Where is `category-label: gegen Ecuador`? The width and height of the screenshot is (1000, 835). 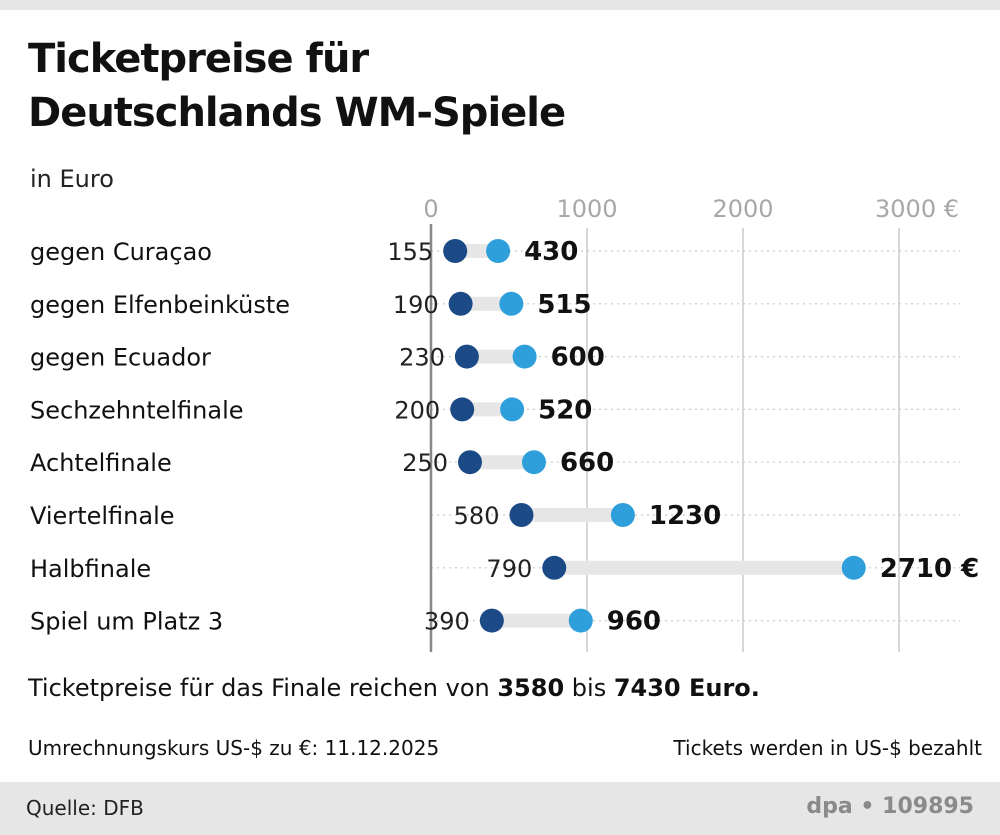
category-label: gegen Ecuador is located at coordinates (120, 358).